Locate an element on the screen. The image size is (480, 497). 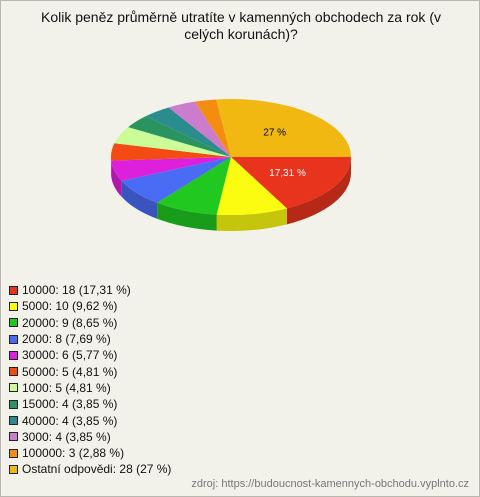
legend-item: 40000: 4 (3,85 %) is located at coordinates (90, 420).